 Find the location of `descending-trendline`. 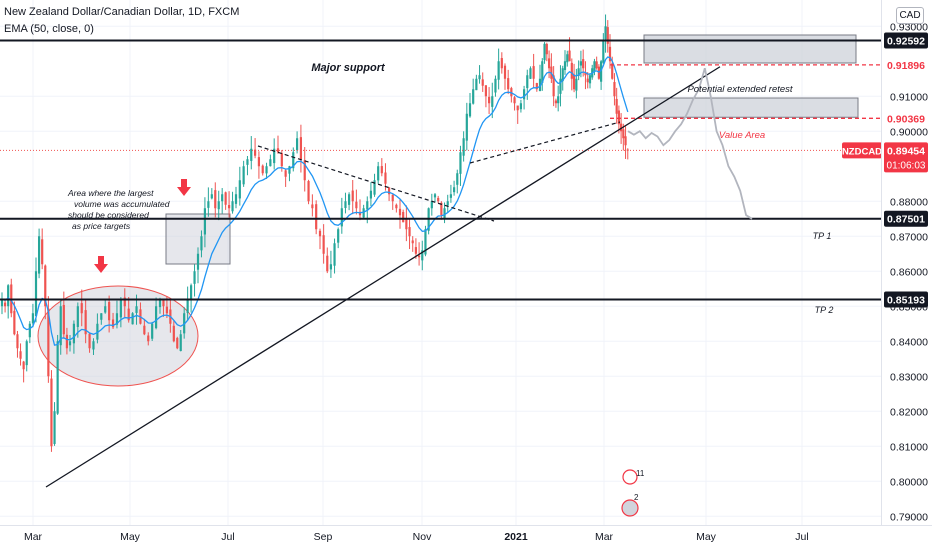

descending-trendline is located at coordinates (376, 183).